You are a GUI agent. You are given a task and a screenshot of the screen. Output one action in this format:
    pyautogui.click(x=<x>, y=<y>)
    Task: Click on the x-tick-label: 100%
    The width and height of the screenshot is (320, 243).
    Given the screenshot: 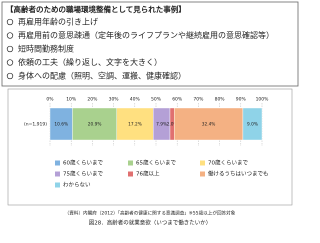 What is the action you would take?
    pyautogui.click(x=263, y=100)
    